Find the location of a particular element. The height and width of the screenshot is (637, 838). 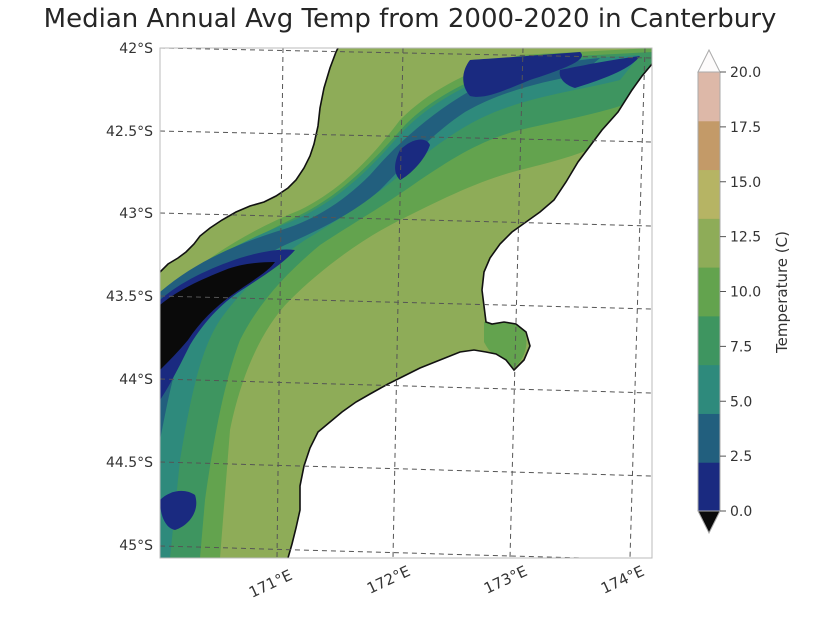

colorbar-tick-label: 5.0 is located at coordinates (741, 402).